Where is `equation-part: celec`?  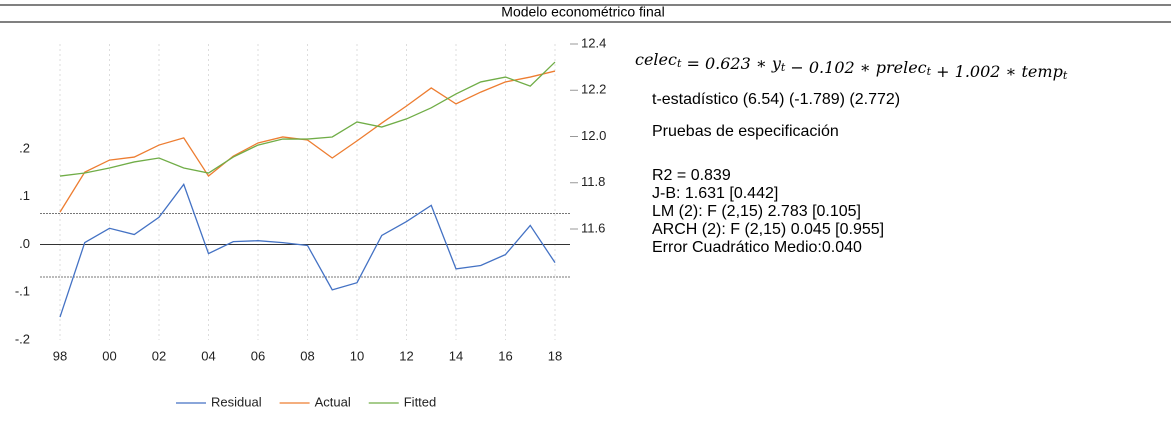
equation-part: celec is located at coordinates (656, 59).